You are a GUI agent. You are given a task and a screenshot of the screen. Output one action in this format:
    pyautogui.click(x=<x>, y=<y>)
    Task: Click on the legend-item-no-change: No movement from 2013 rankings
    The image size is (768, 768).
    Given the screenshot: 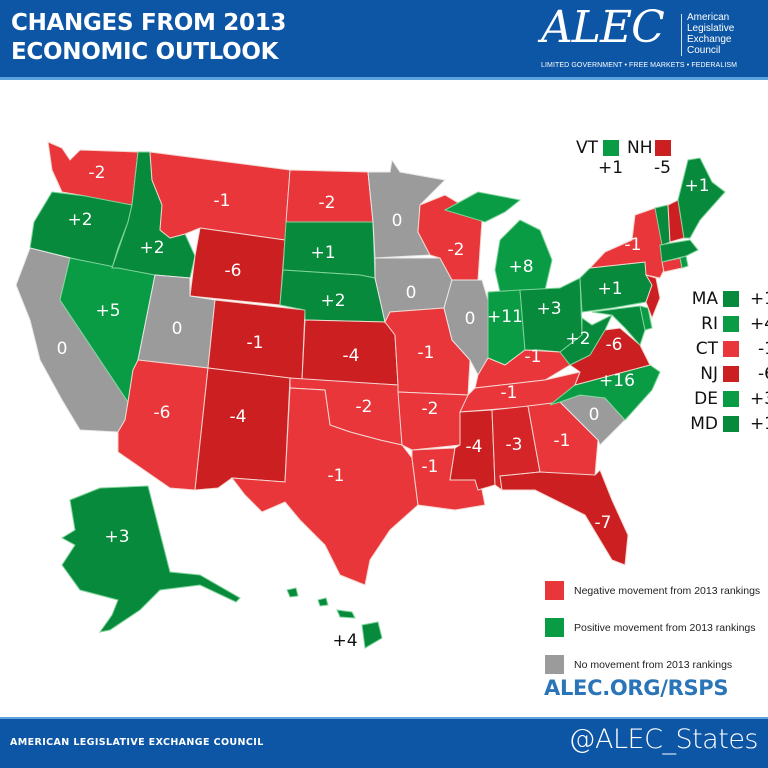 What is the action you would take?
    pyautogui.click(x=655, y=664)
    